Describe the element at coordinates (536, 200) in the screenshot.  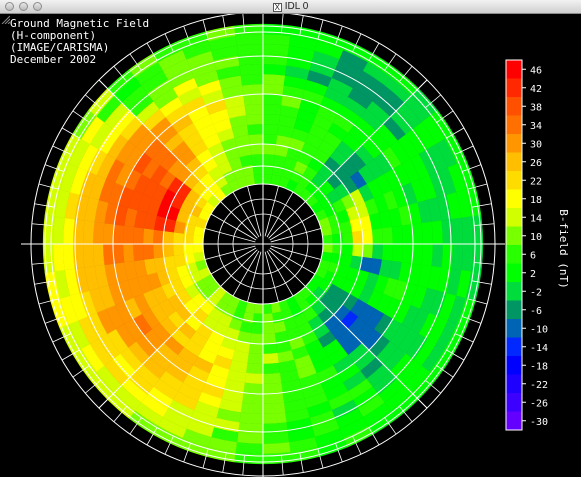
I see `colorbar-tick-label: 18` at that location.